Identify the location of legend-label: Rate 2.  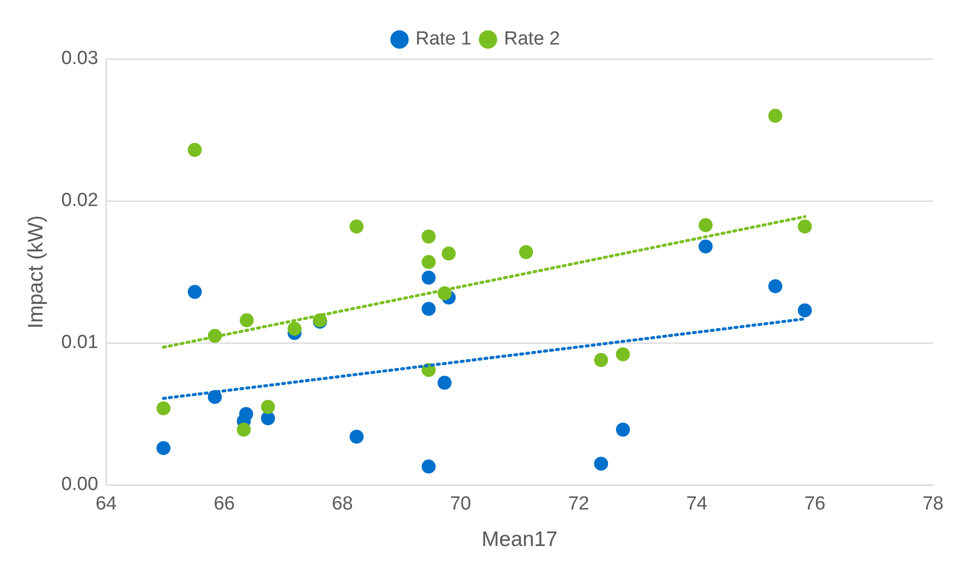
(532, 39).